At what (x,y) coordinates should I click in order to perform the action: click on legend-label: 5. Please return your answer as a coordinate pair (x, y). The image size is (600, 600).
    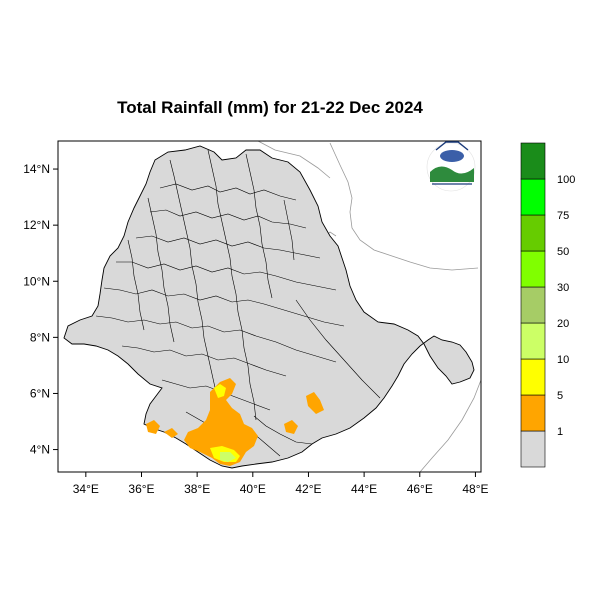
    Looking at the image, I should click on (560, 396).